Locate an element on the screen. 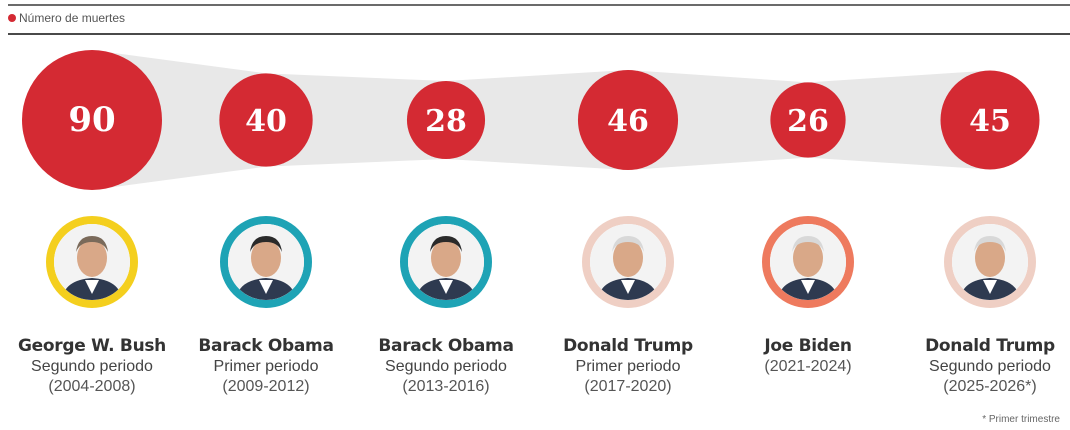 The width and height of the screenshot is (1070, 430). president-label-5: Donald Trump Segundo periodo (2025-2026*) is located at coordinates (985, 366).